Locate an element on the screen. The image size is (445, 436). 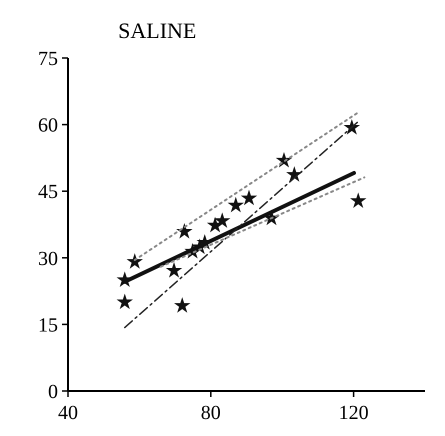
y-tick-label: 15 is located at coordinates (48, 325).